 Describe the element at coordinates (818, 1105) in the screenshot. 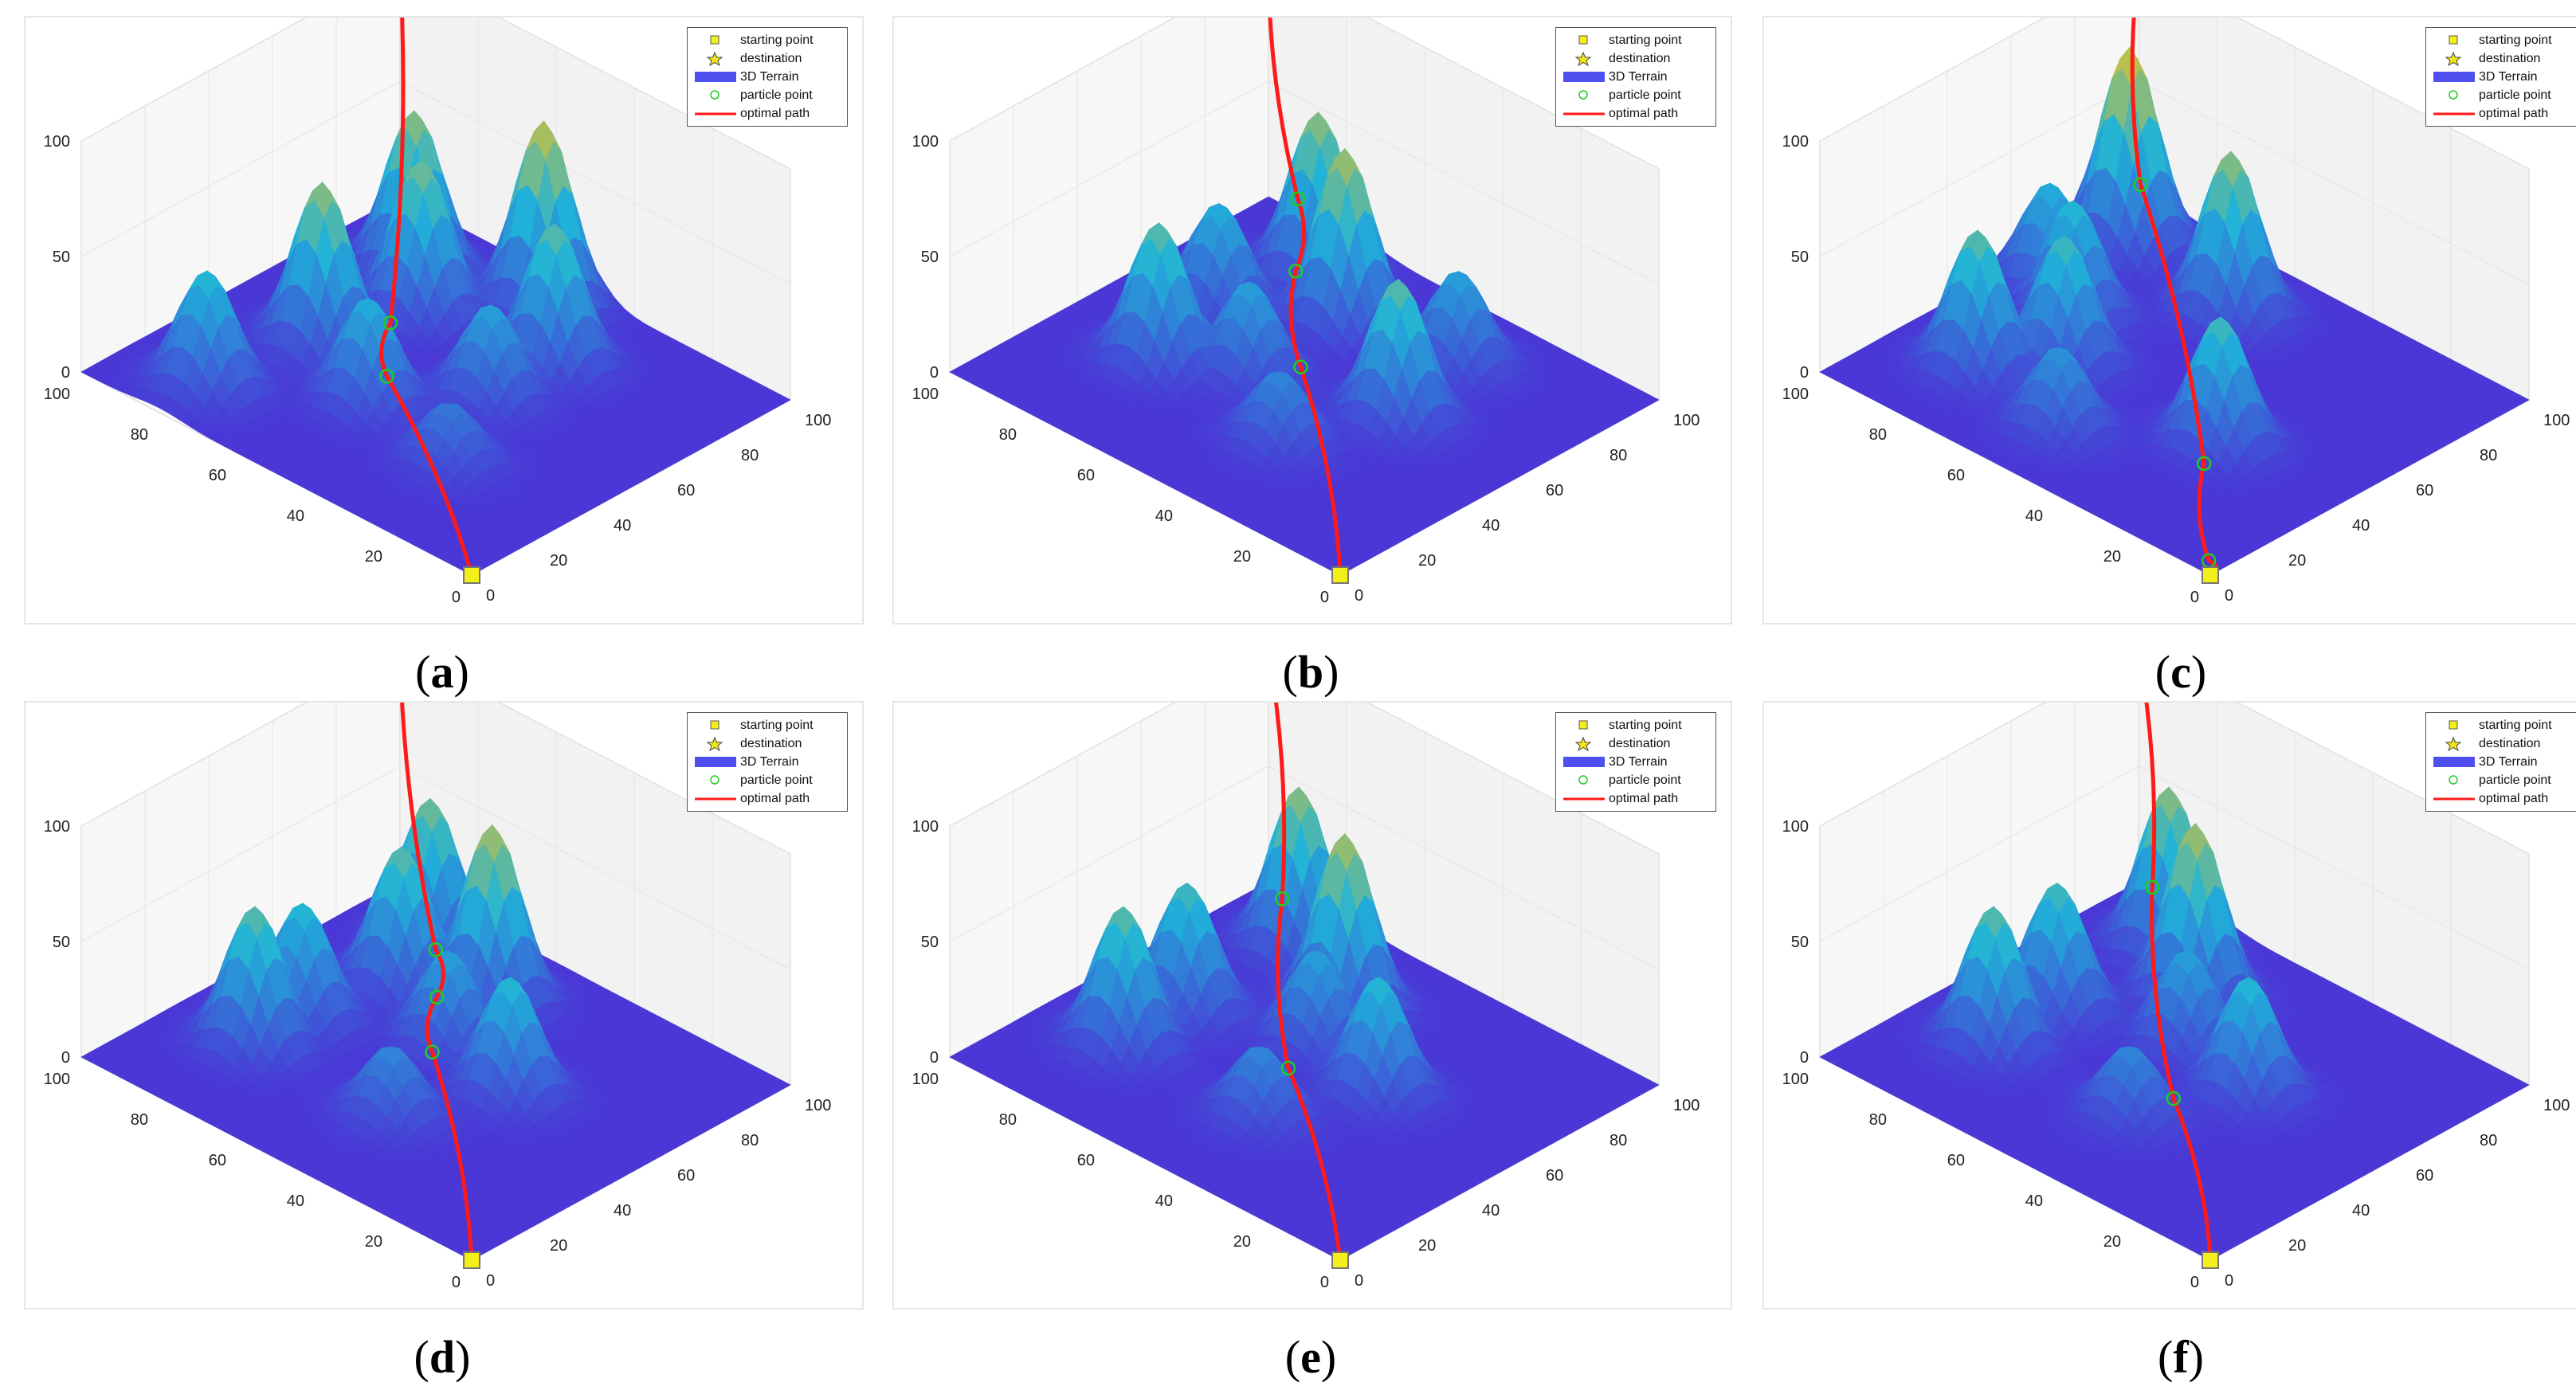

I see `x-tick-label: 100` at that location.